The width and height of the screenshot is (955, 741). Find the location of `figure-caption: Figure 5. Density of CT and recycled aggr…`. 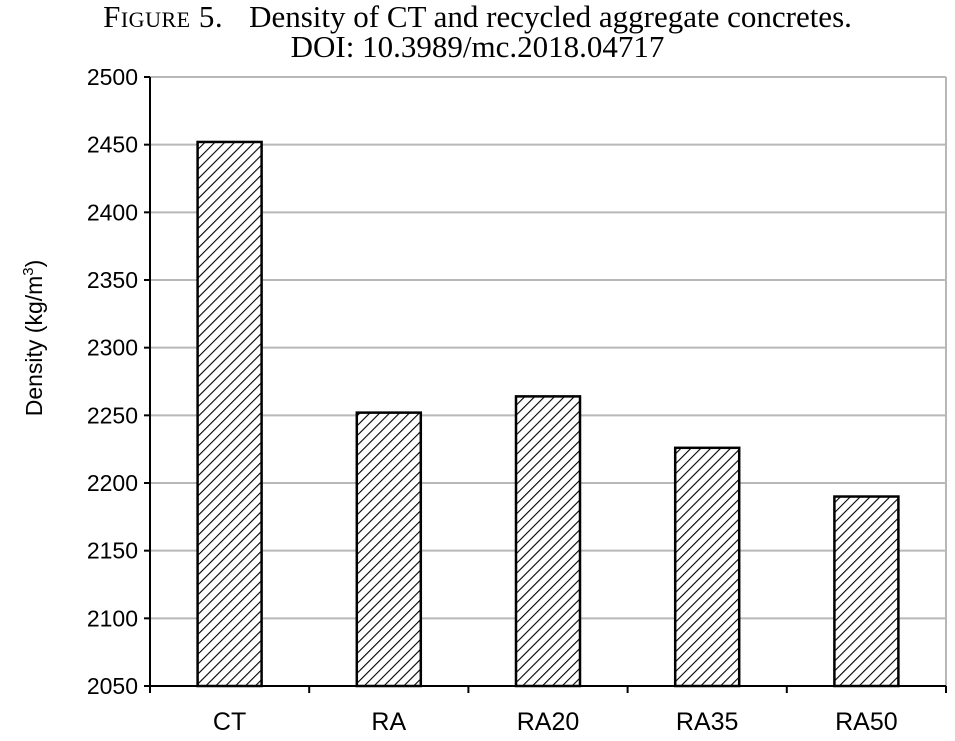

figure-caption: Figure 5. Density of CT and recycled aggr… is located at coordinates (477, 31).